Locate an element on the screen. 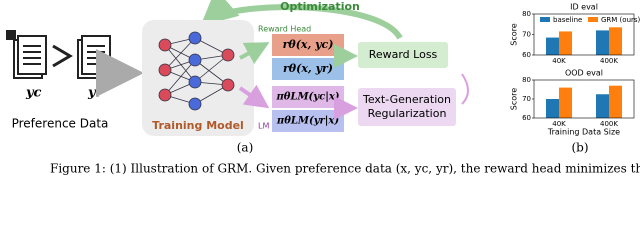 The image size is (640, 240). reward-chosen: rθ(x, yc) is located at coordinates (308, 44).